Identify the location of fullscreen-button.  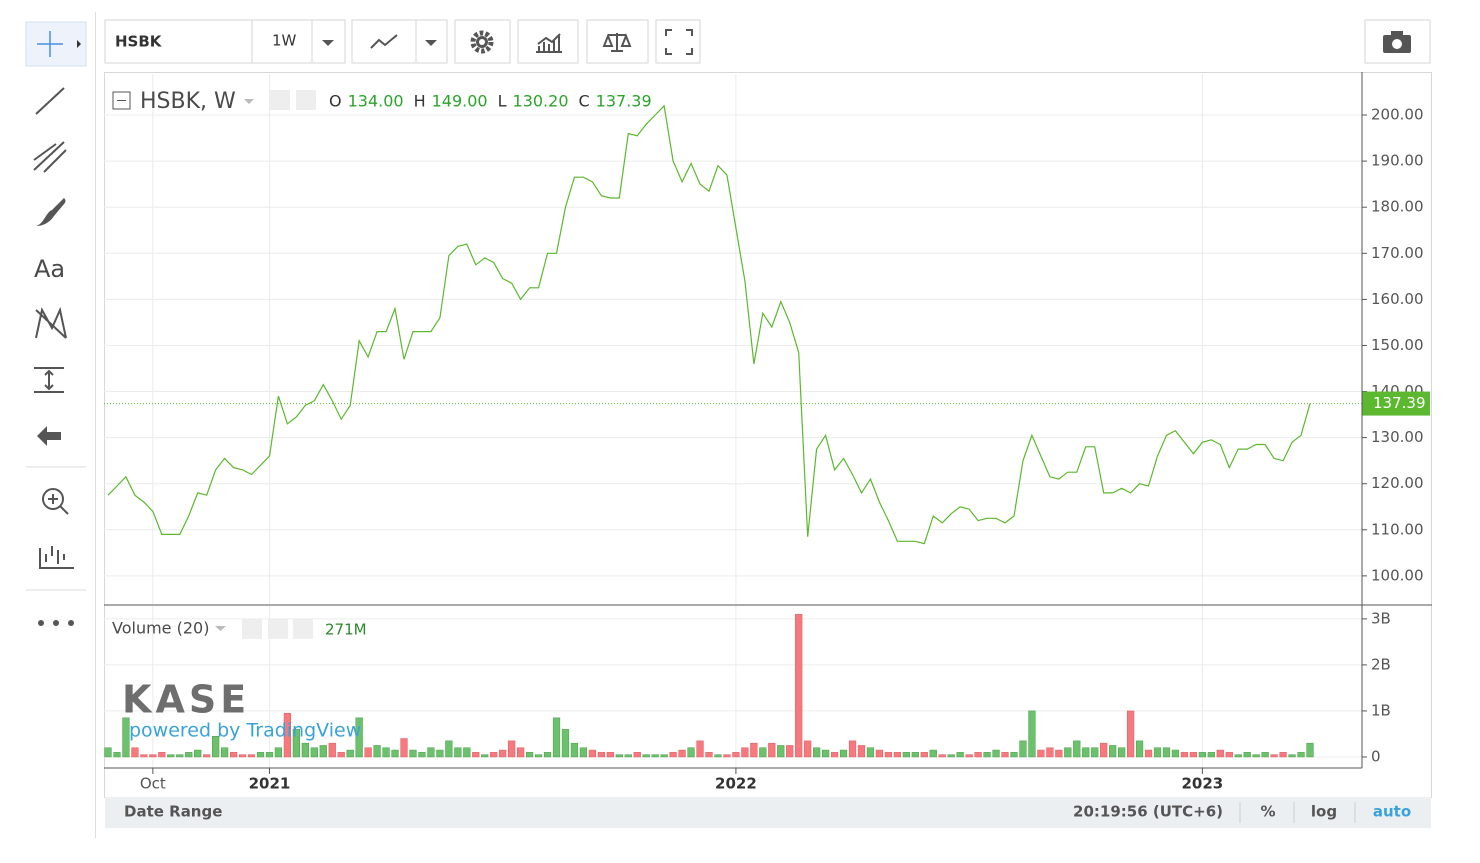
(678, 41).